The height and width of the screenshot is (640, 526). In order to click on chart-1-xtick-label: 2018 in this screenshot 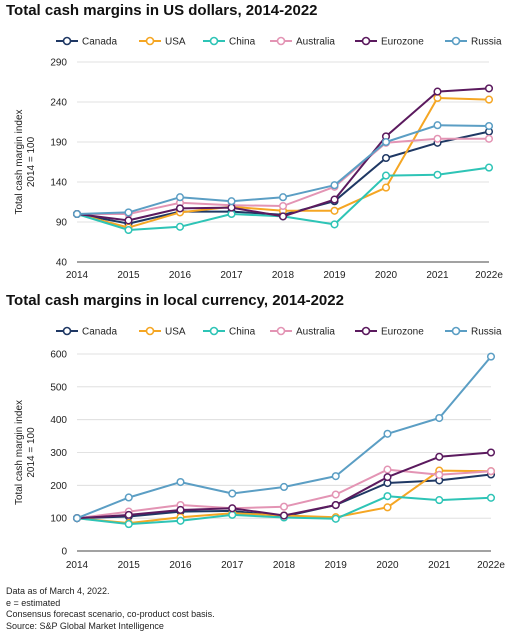, I will do `click(283, 275)`.